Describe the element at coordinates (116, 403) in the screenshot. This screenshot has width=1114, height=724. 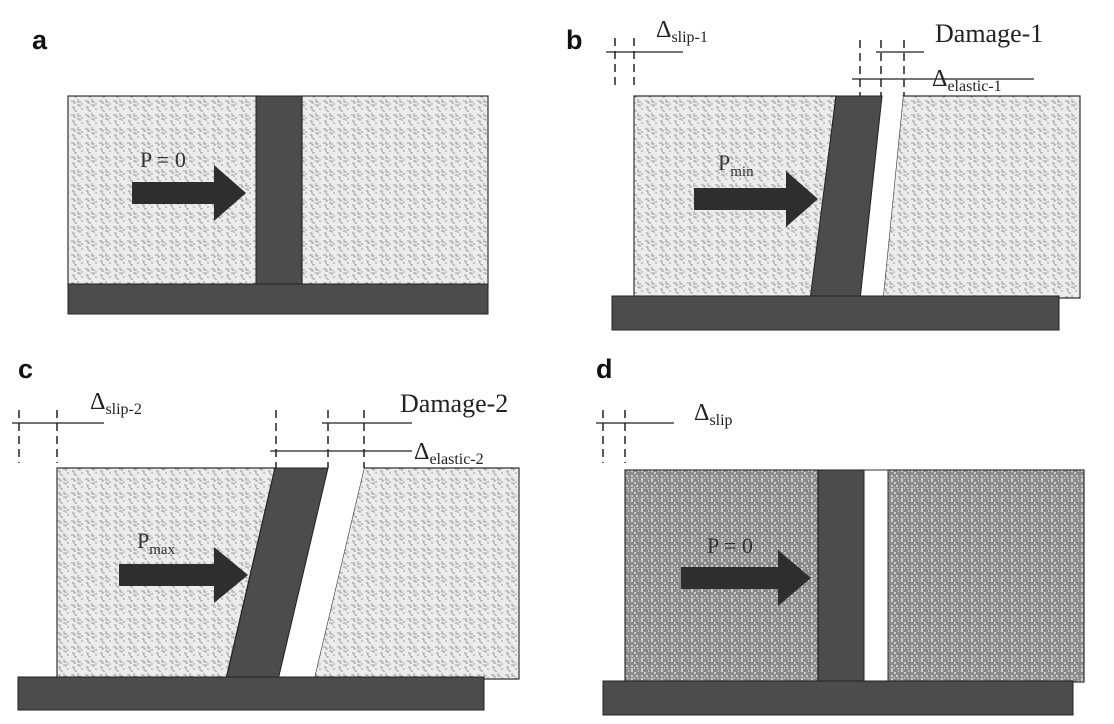
I see `slip-label: Δslip-2` at that location.